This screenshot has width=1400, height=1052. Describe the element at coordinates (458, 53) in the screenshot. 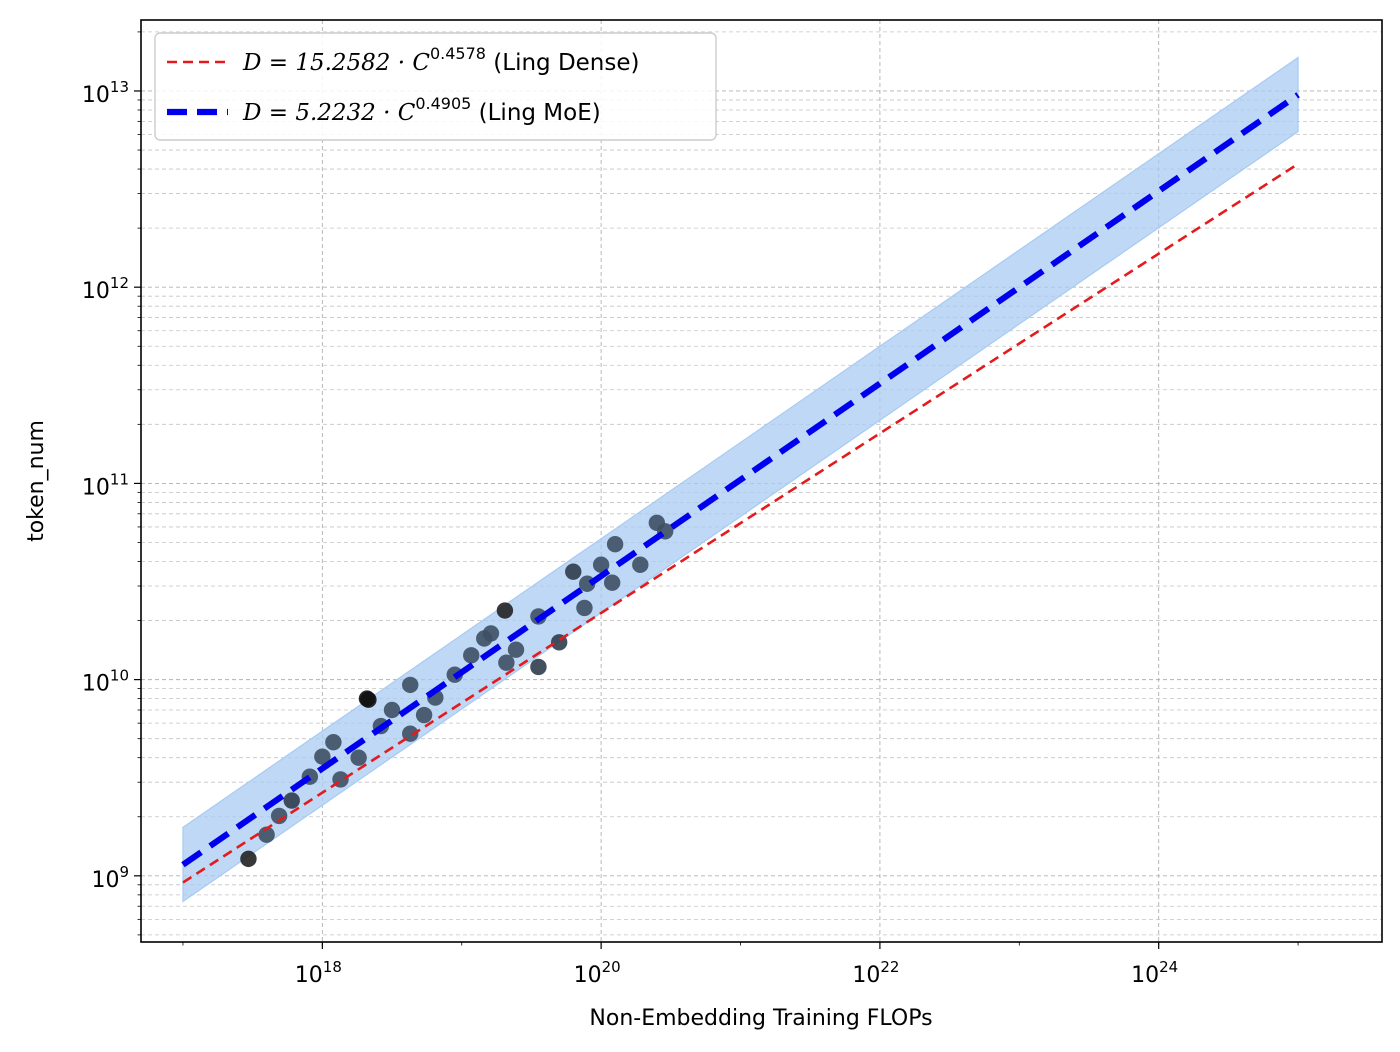

I see `legend-exponent: 0.4578` at that location.